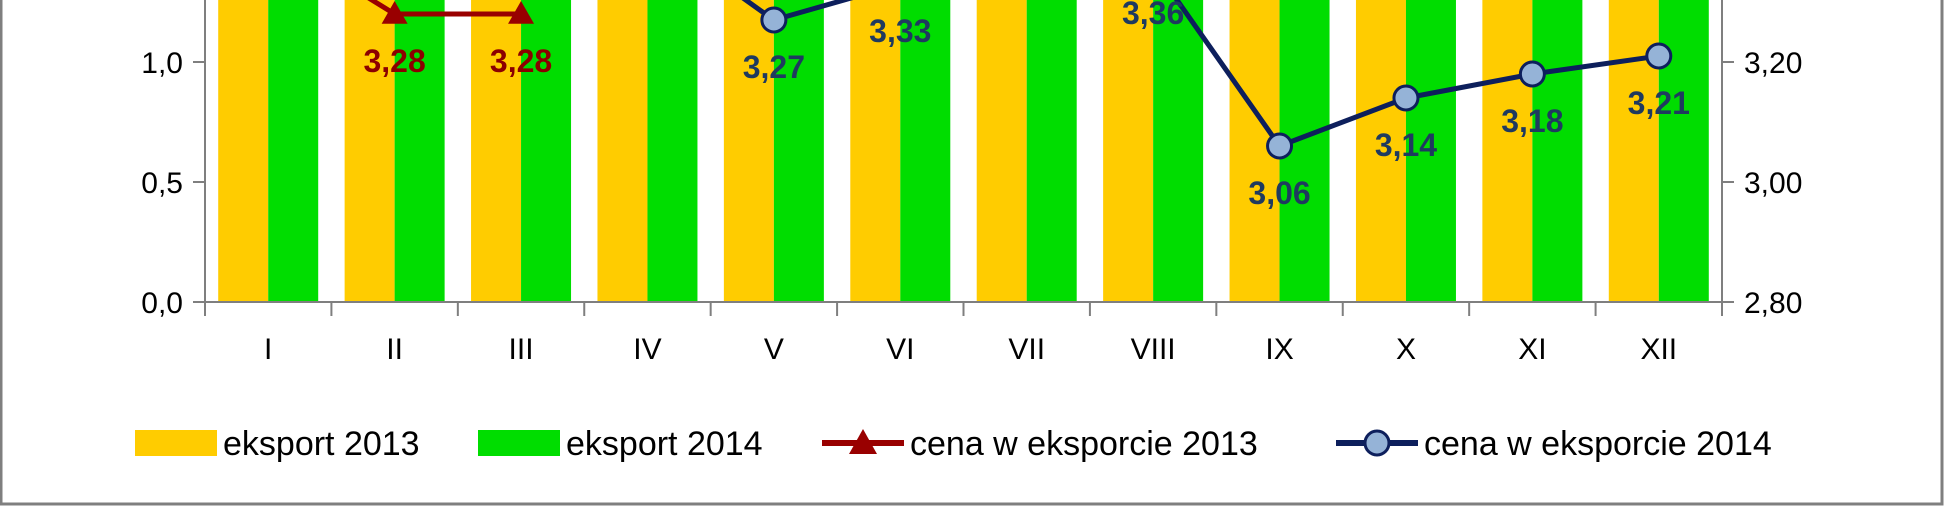 Image resolution: width=1945 pixels, height=507 pixels. I want to click on bar-2013-III, so click(496, 151).